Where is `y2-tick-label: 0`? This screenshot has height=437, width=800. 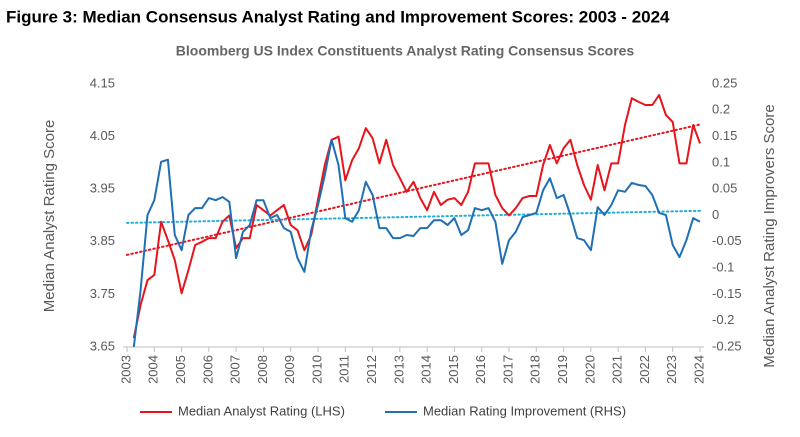
y2-tick-label: 0 is located at coordinates (715, 214).